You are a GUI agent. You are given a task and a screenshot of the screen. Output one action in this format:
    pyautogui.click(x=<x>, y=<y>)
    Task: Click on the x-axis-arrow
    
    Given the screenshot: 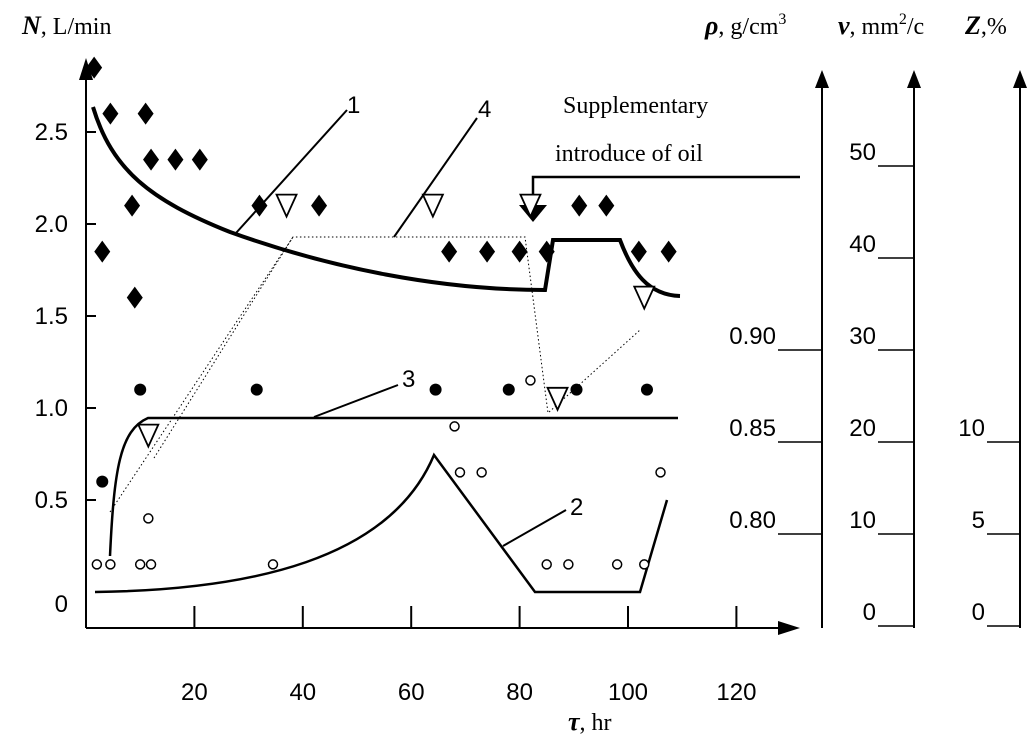 What is the action you would take?
    pyautogui.click(x=789, y=628)
    